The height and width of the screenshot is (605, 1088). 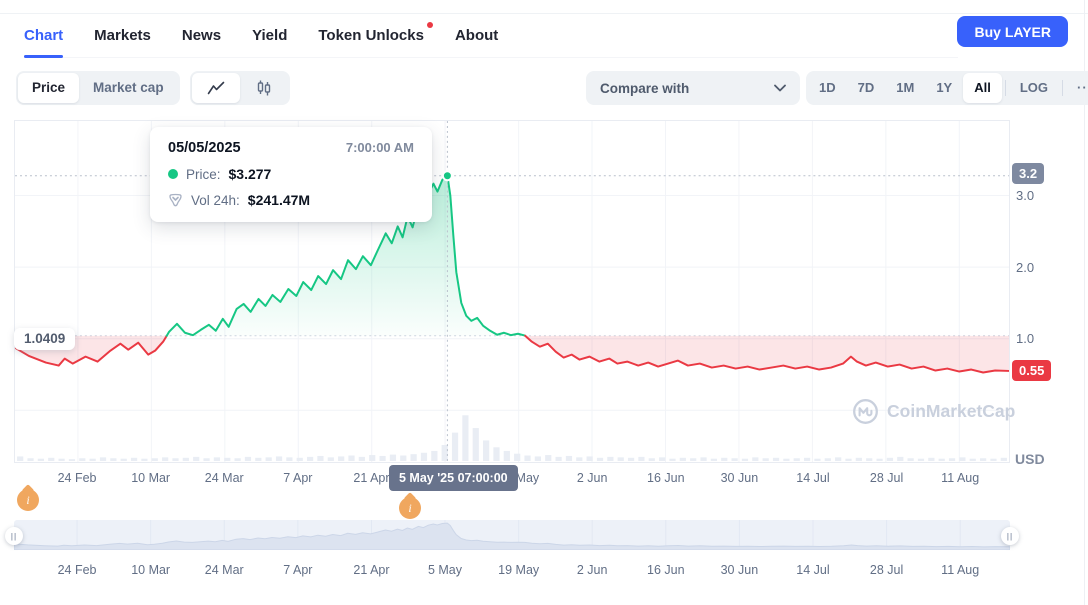 What do you see at coordinates (982, 88) in the screenshot?
I see `range-all: All` at bounding box center [982, 88].